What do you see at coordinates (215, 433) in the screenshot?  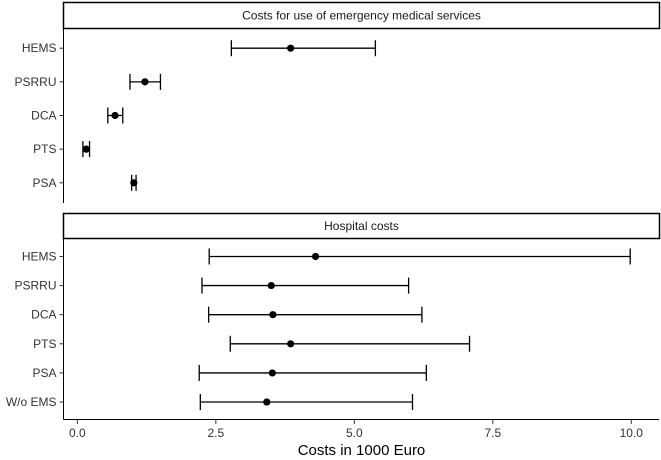 I see `x-tick-label-1: 2.5` at bounding box center [215, 433].